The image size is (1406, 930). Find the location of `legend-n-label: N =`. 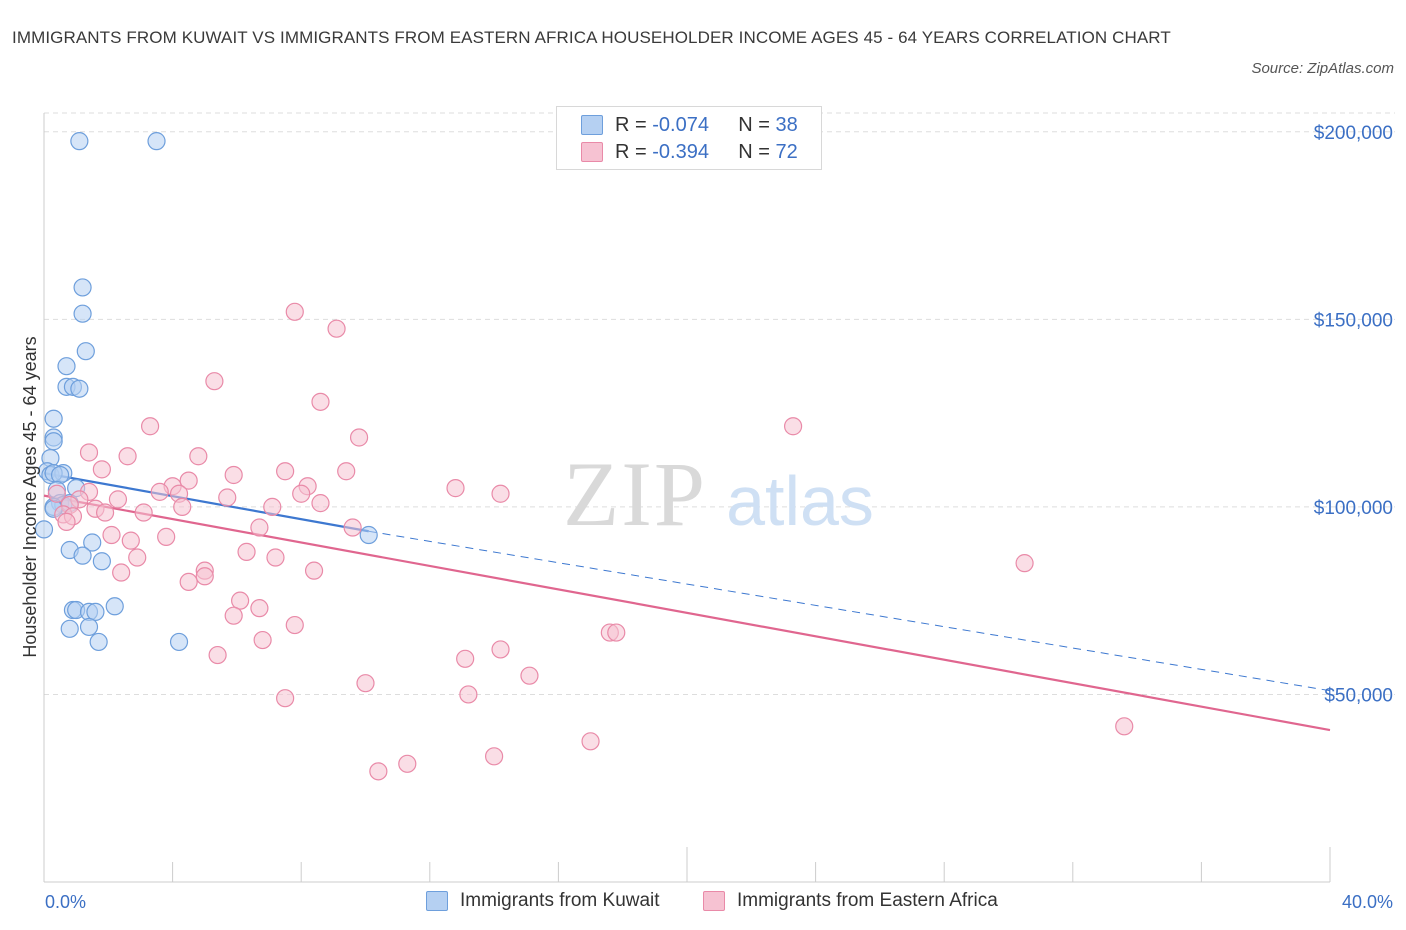

legend-n-label: N = is located at coordinates (757, 124).